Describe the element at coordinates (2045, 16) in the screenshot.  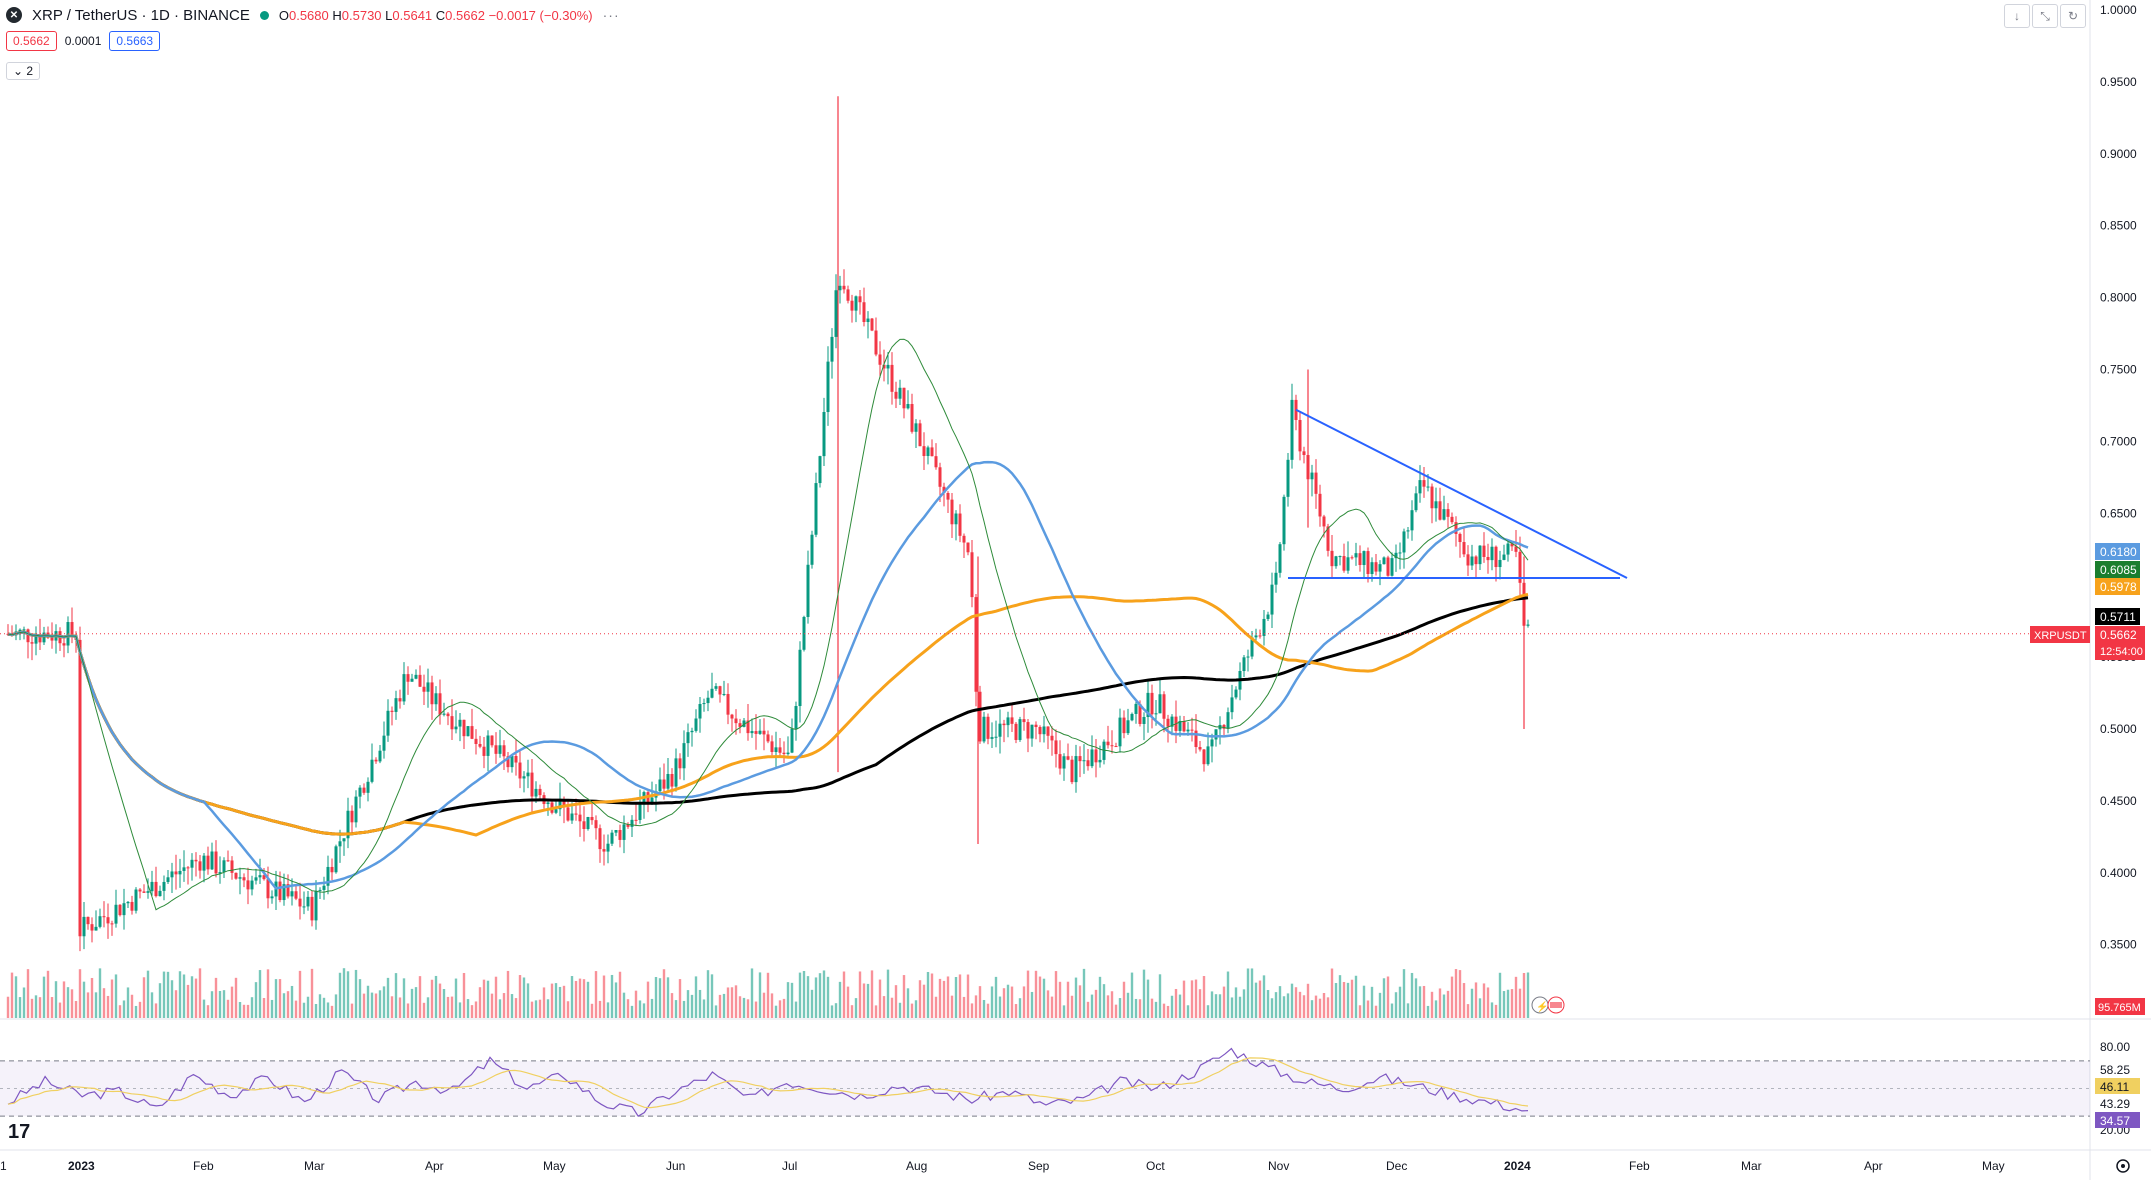
I see `collapse-icon: ⤡` at that location.